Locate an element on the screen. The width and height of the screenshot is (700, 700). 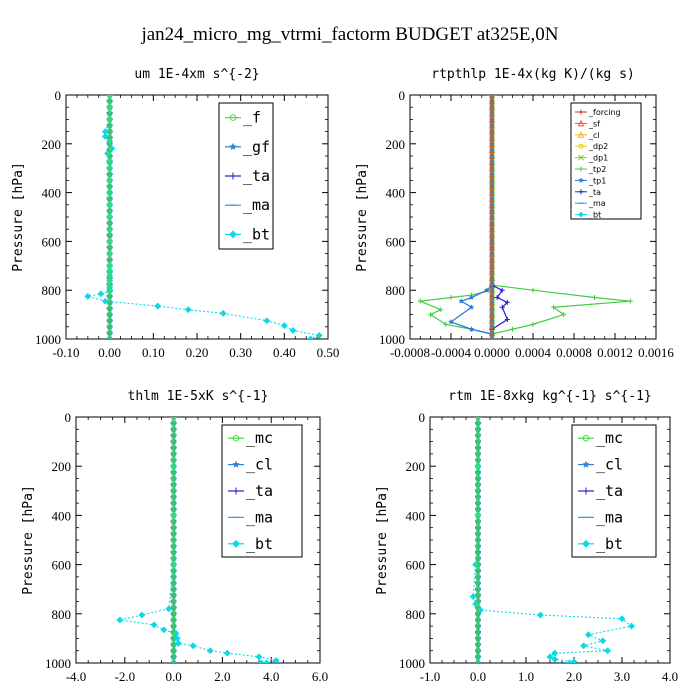
legend-label: _gf is located at coordinates (256, 147).